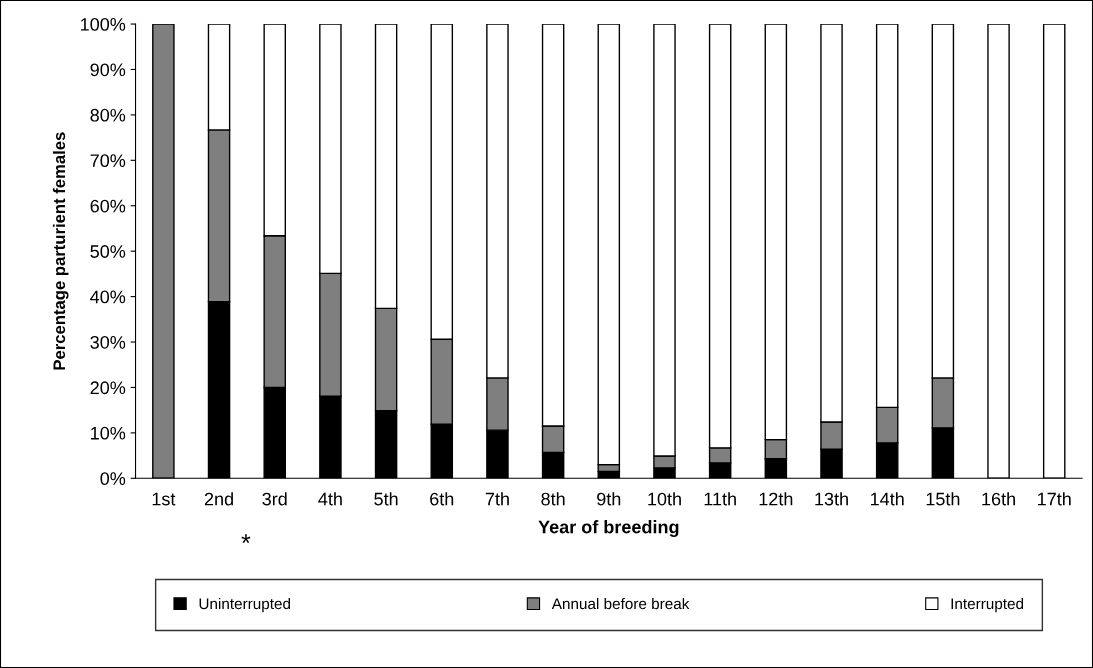  I want to click on y-tick-label: 20%, so click(108, 388).